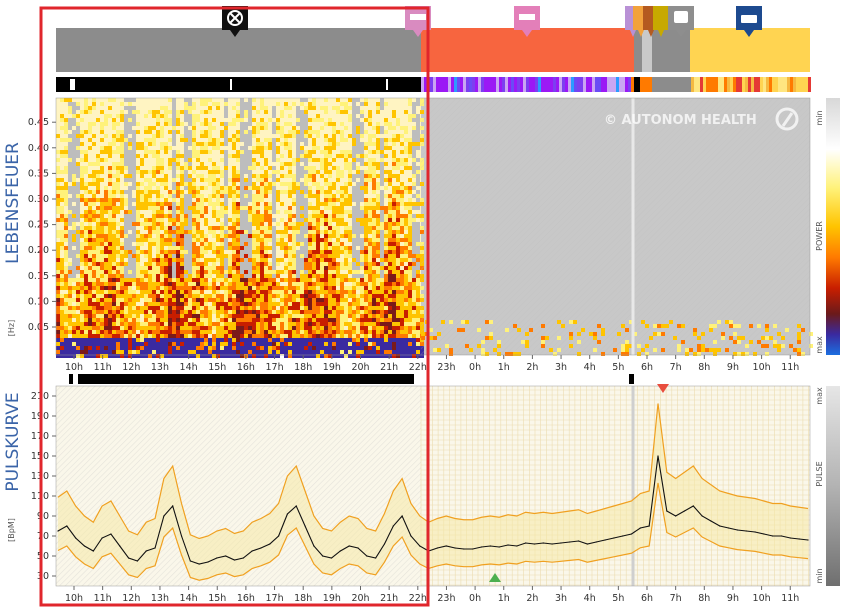 The width and height of the screenshot is (851, 609). Describe the element at coordinates (235, 21) in the screenshot. I see `blocked-circle-icon` at that location.